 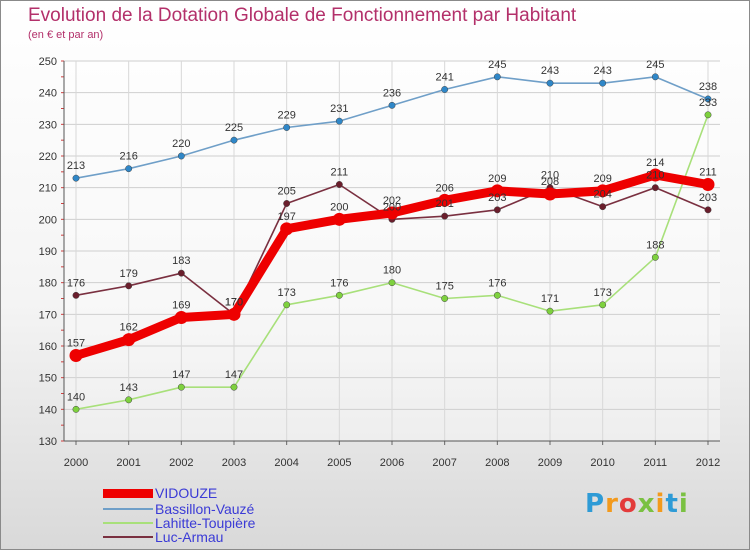 What do you see at coordinates (612, 504) in the screenshot?
I see `logo-letter: r` at bounding box center [612, 504].